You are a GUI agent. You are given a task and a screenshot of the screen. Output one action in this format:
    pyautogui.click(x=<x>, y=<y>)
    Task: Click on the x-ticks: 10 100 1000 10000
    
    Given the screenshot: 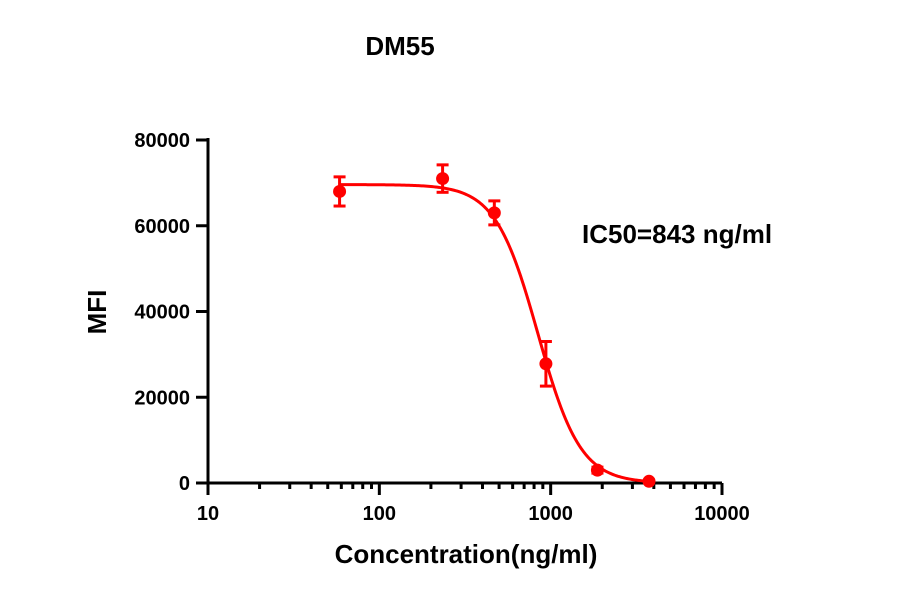 What is the action you would take?
    pyautogui.click(x=473, y=504)
    